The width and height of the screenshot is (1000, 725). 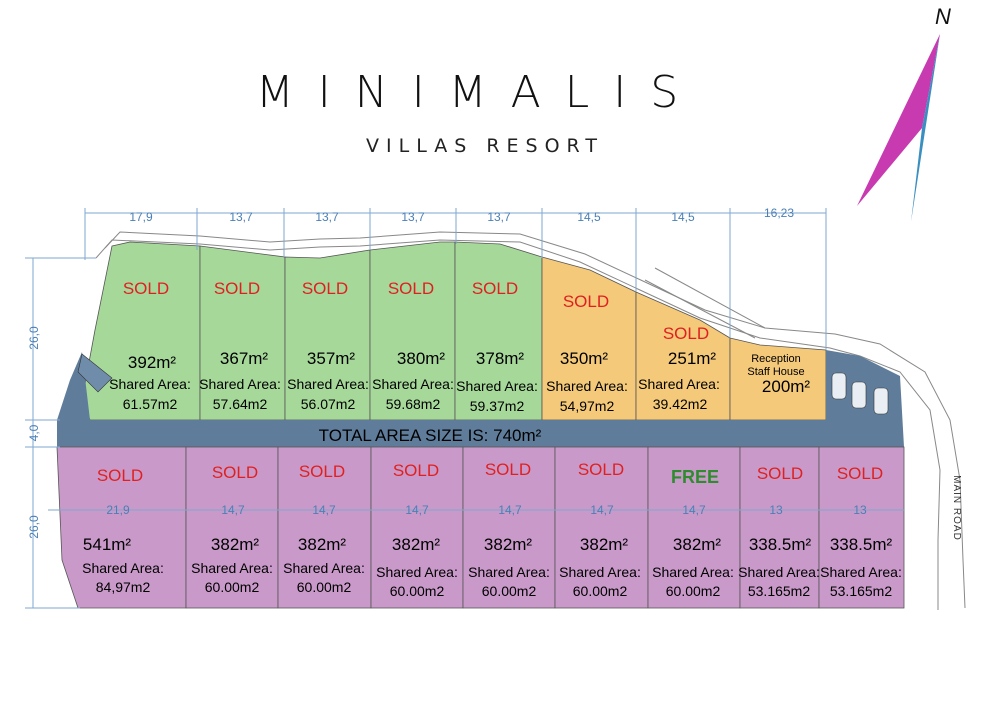 I want to click on lot-area: 367m², so click(x=244, y=358).